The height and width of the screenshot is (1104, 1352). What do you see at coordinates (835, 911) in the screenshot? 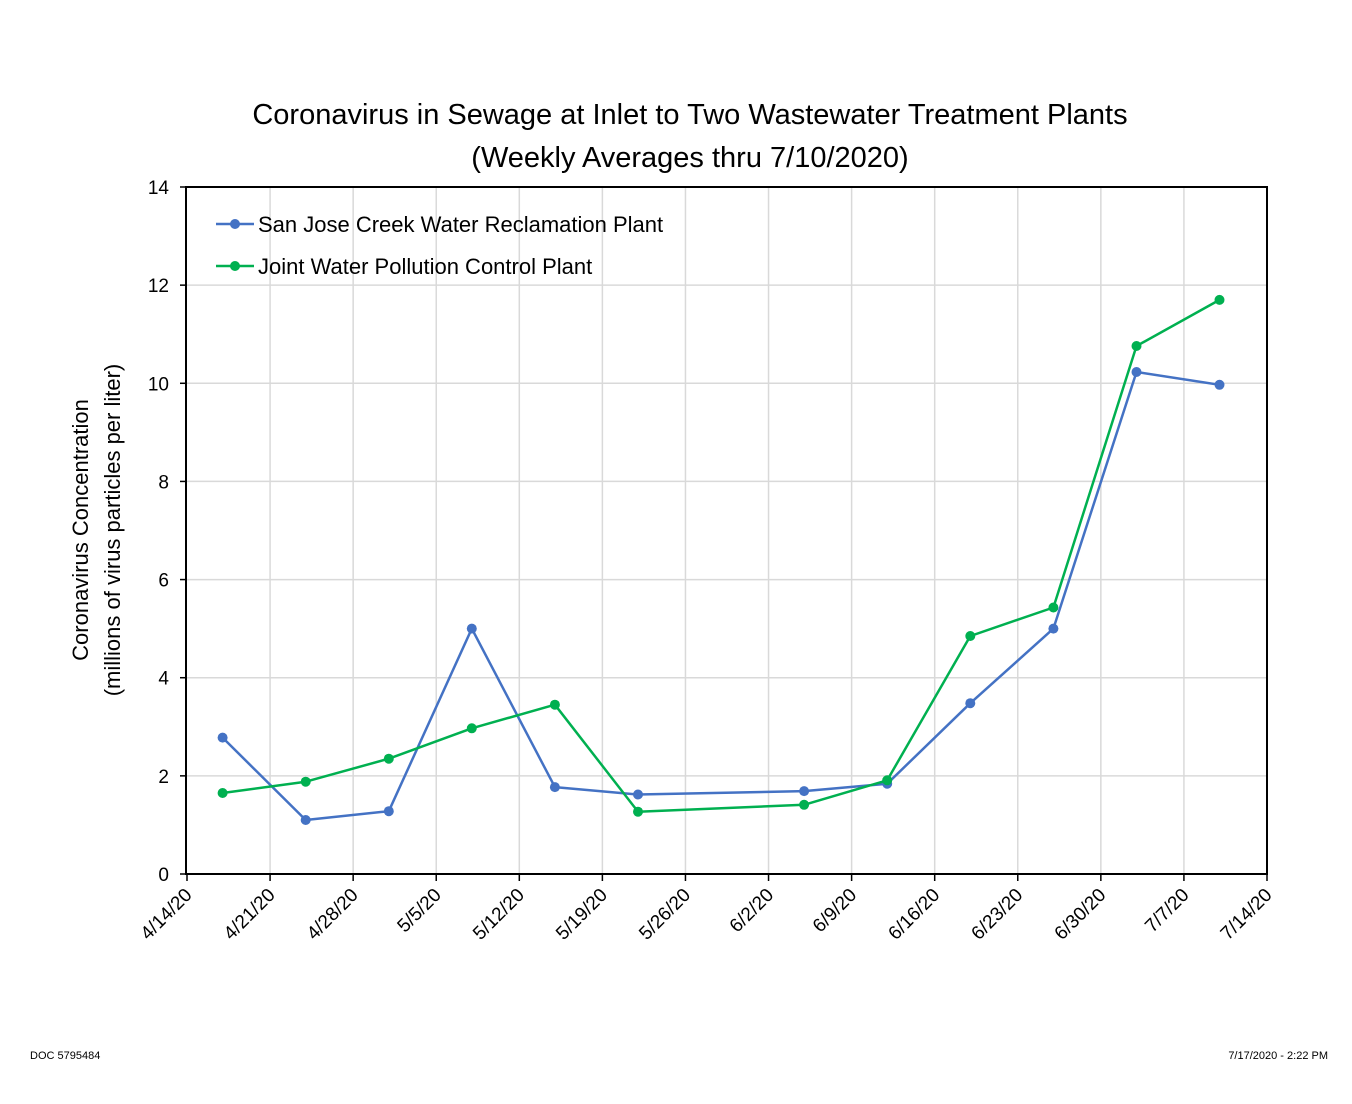
I see `x-tick-label: 6/9/20` at bounding box center [835, 911].